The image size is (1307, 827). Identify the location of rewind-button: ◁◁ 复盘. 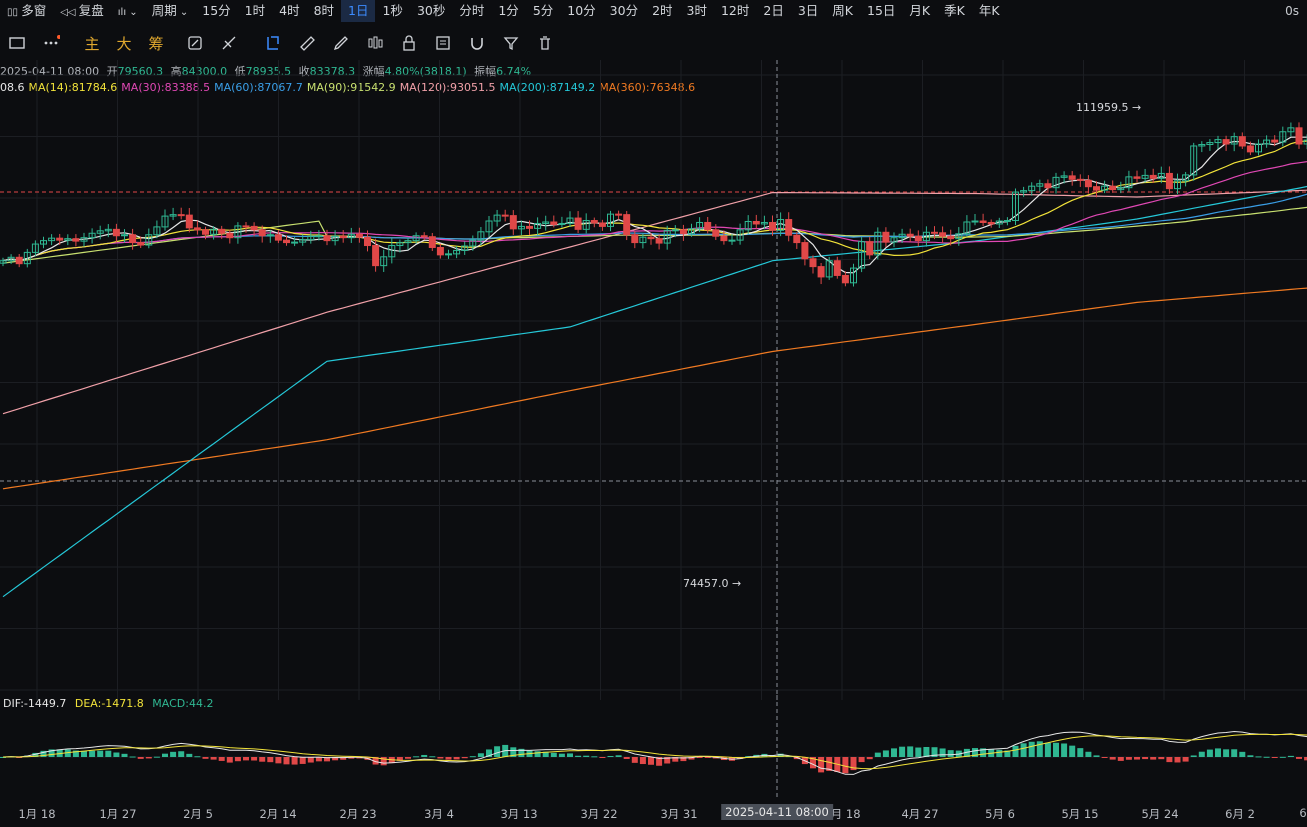
(82, 10).